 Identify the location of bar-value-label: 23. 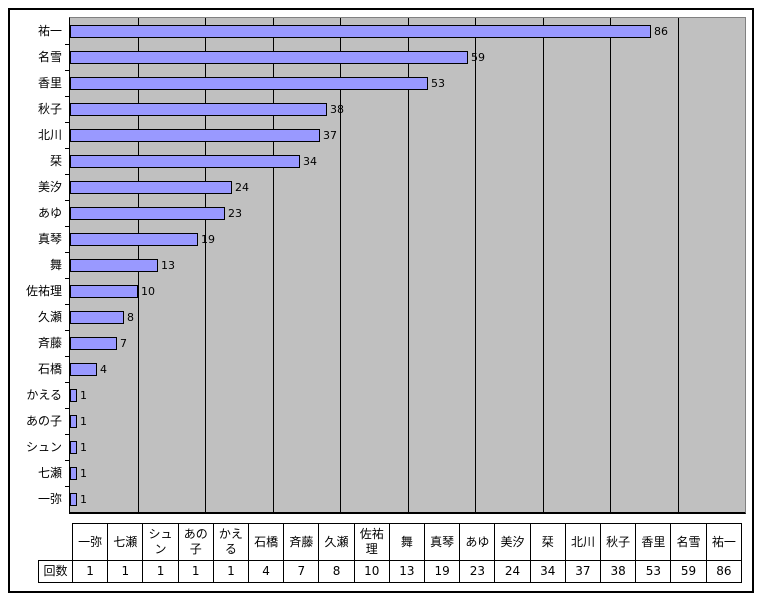
(235, 213).